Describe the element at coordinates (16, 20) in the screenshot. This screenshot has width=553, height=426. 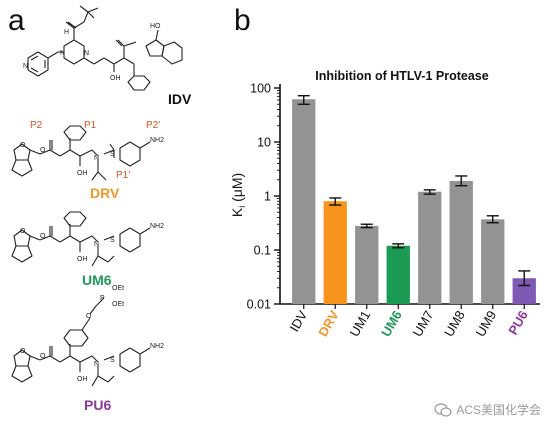
I see `panel-label-a: a` at that location.